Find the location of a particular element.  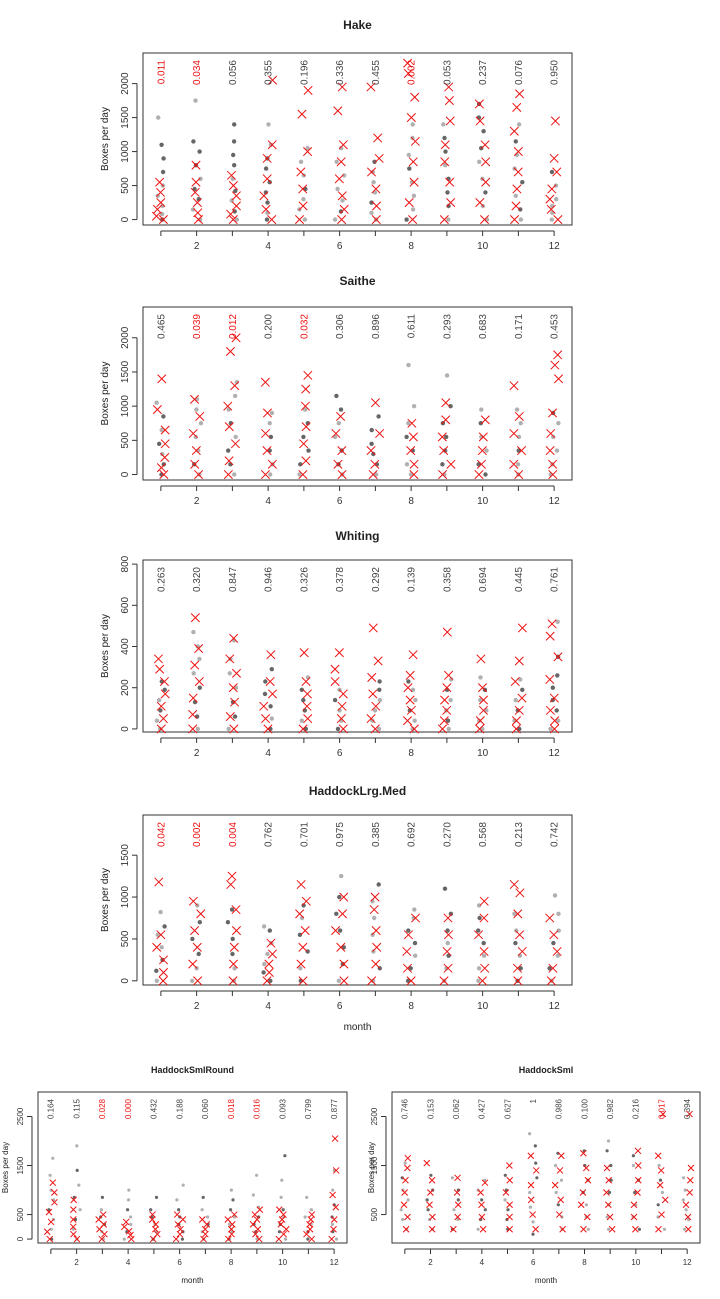

x-tick-label: 10 is located at coordinates (483, 501).